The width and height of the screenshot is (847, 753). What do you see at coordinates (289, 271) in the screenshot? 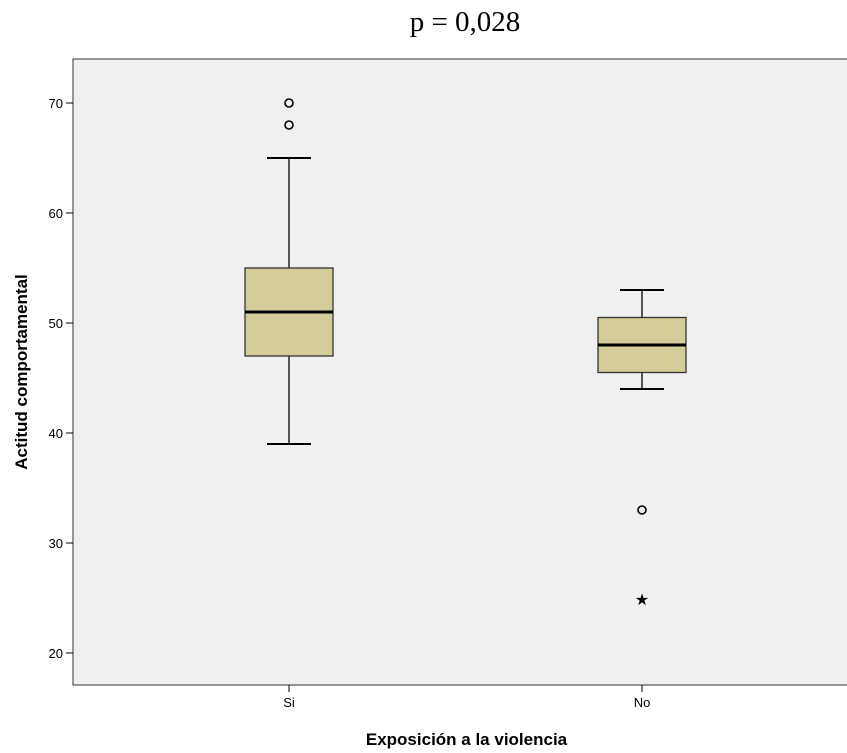
I see `box-Si` at bounding box center [289, 271].